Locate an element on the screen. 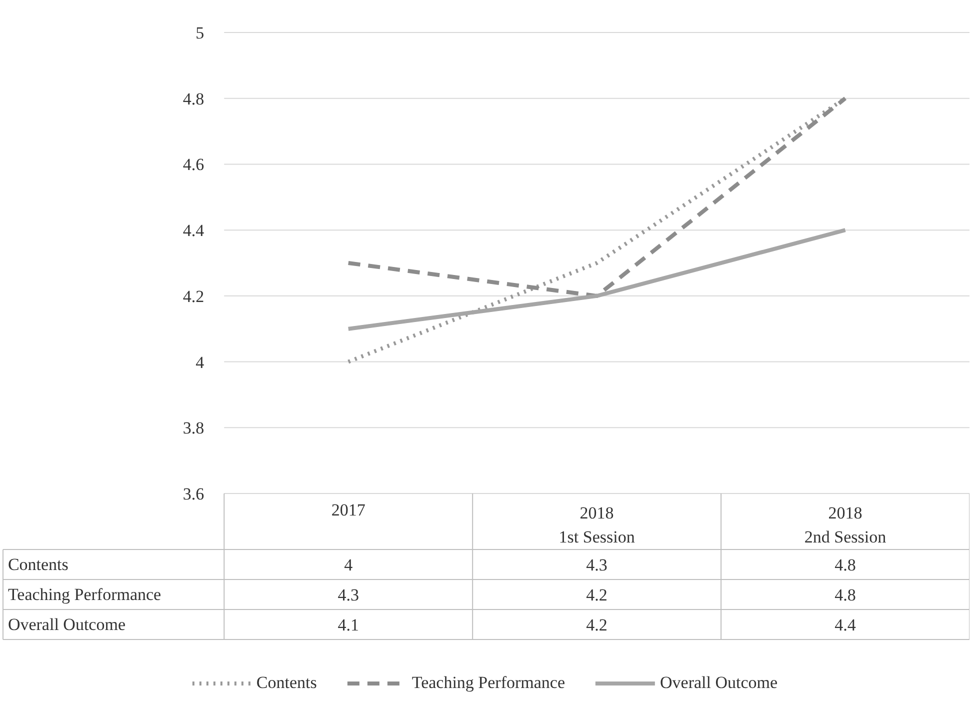  y-tick-label: 4.8 is located at coordinates (193, 98).